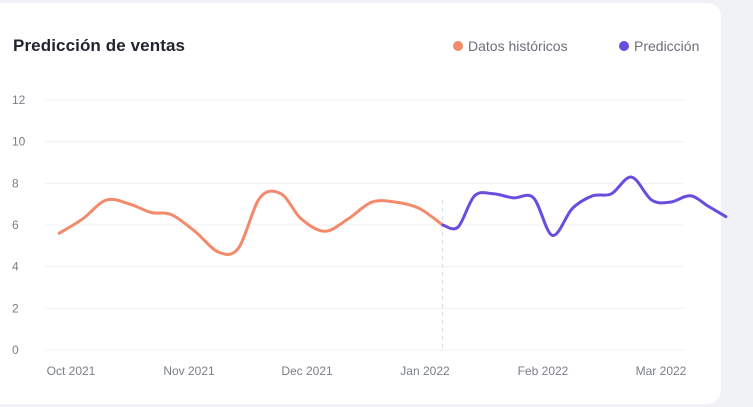  I want to click on x-tick-label: Feb 2022, so click(543, 371).